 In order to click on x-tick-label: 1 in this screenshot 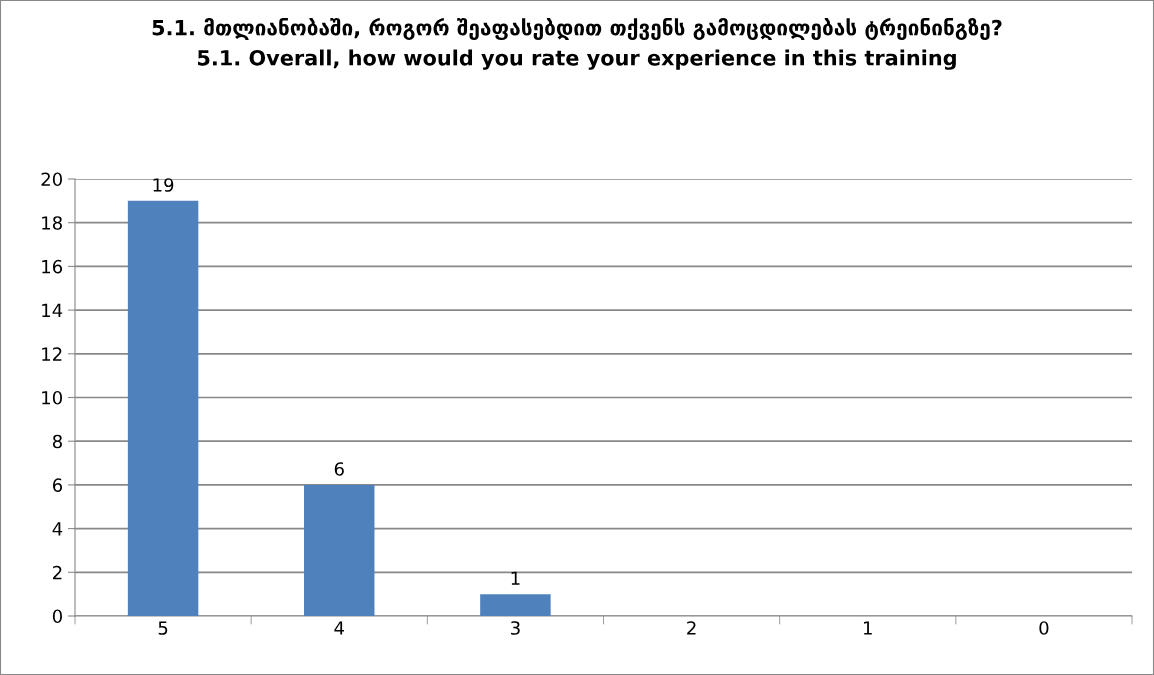, I will do `click(867, 628)`.